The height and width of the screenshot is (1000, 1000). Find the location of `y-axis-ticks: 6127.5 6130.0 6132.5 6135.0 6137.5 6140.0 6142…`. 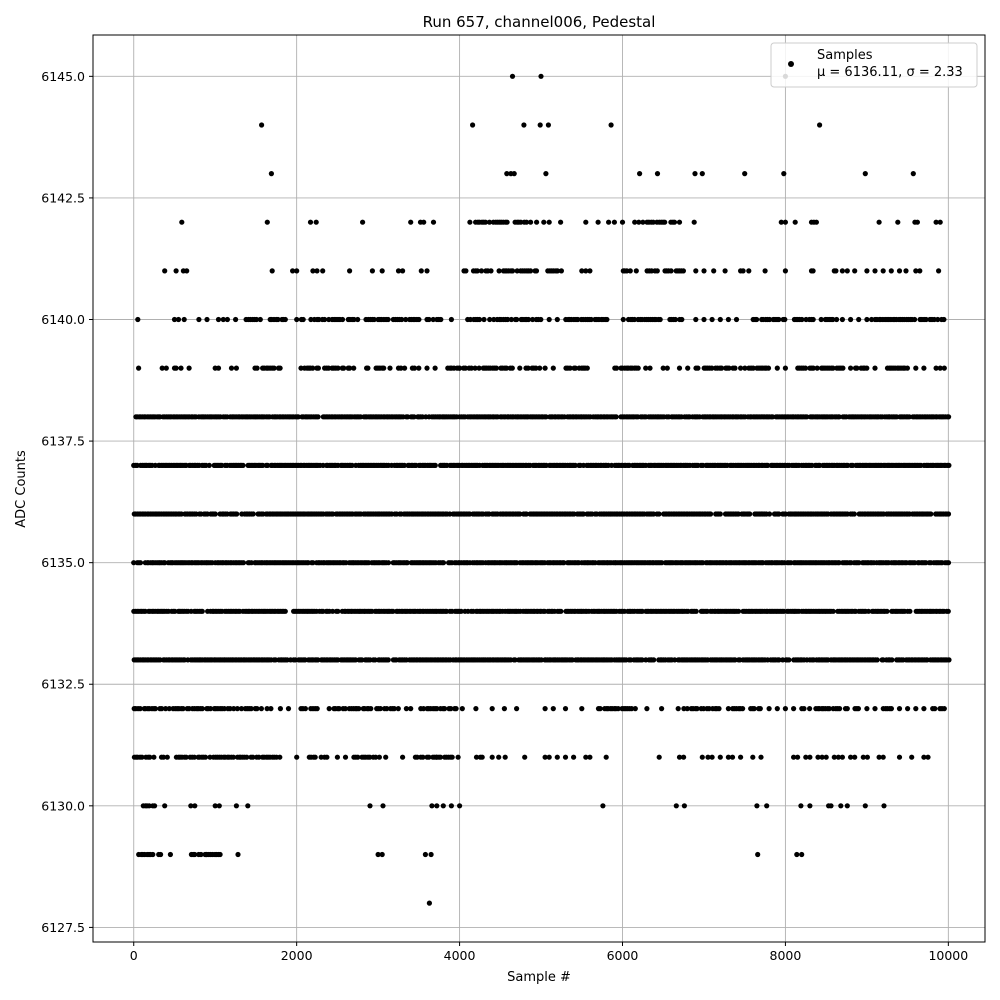

y-axis-ticks: 6127.5 6130.0 6132.5 6135.0 6137.5 6140.0 6142… is located at coordinates (67, 502).